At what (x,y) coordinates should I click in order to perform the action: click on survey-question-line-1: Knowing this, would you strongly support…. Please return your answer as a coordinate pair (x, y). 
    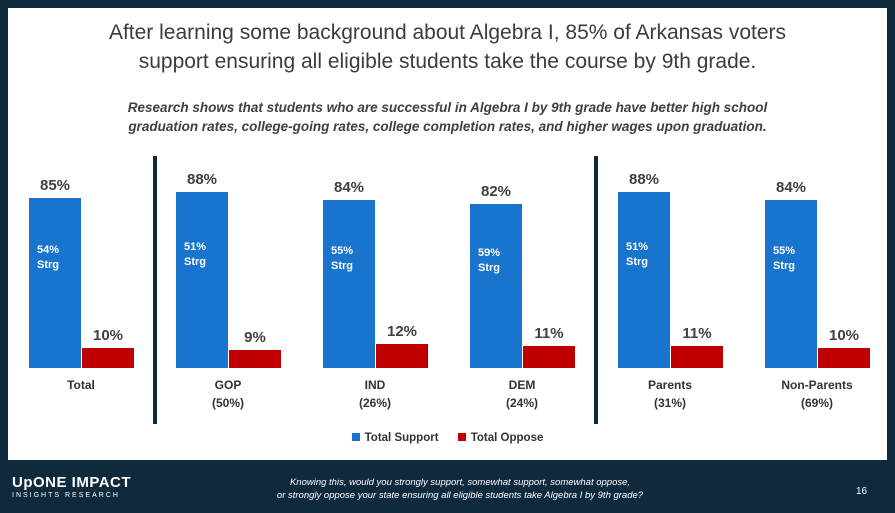
    Looking at the image, I should click on (460, 482).